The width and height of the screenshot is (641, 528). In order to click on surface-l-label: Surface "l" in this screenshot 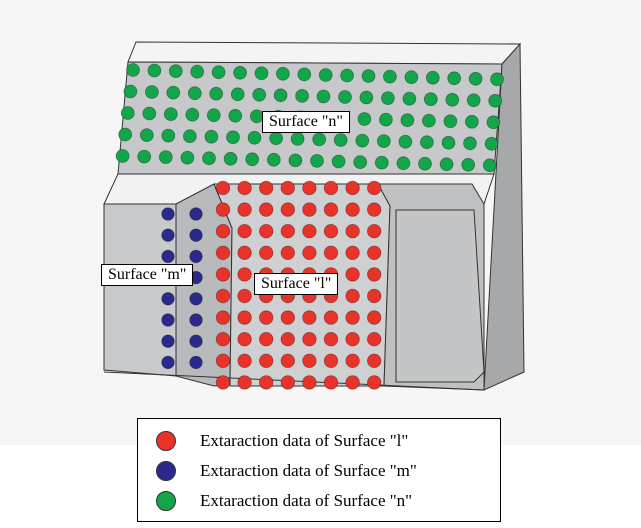, I will do `click(296, 284)`.